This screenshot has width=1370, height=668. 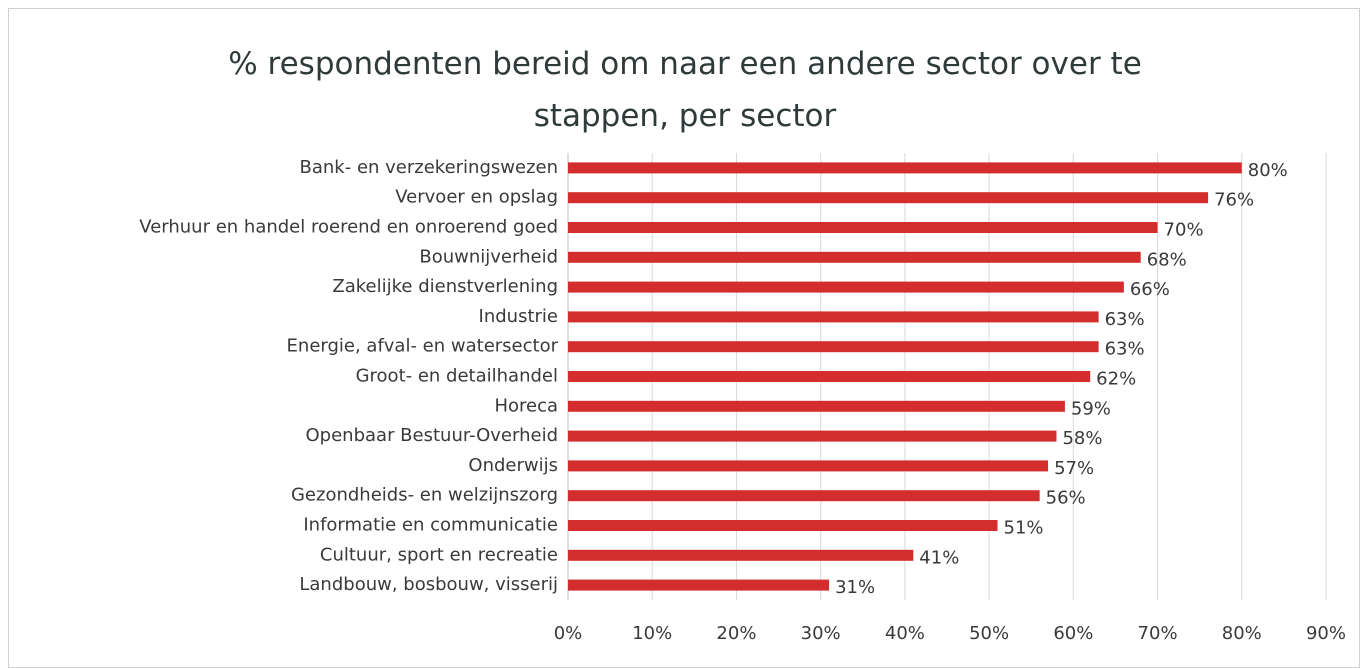 I want to click on data-label: 56%, so click(x=1066, y=498).